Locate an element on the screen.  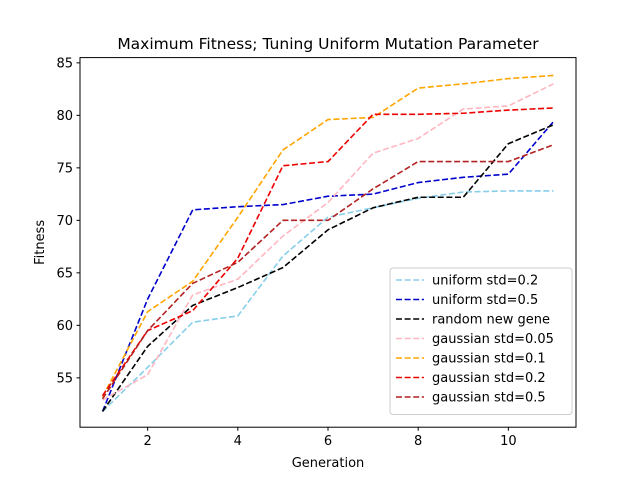
x-axis-label: Generation is located at coordinates (328, 463).